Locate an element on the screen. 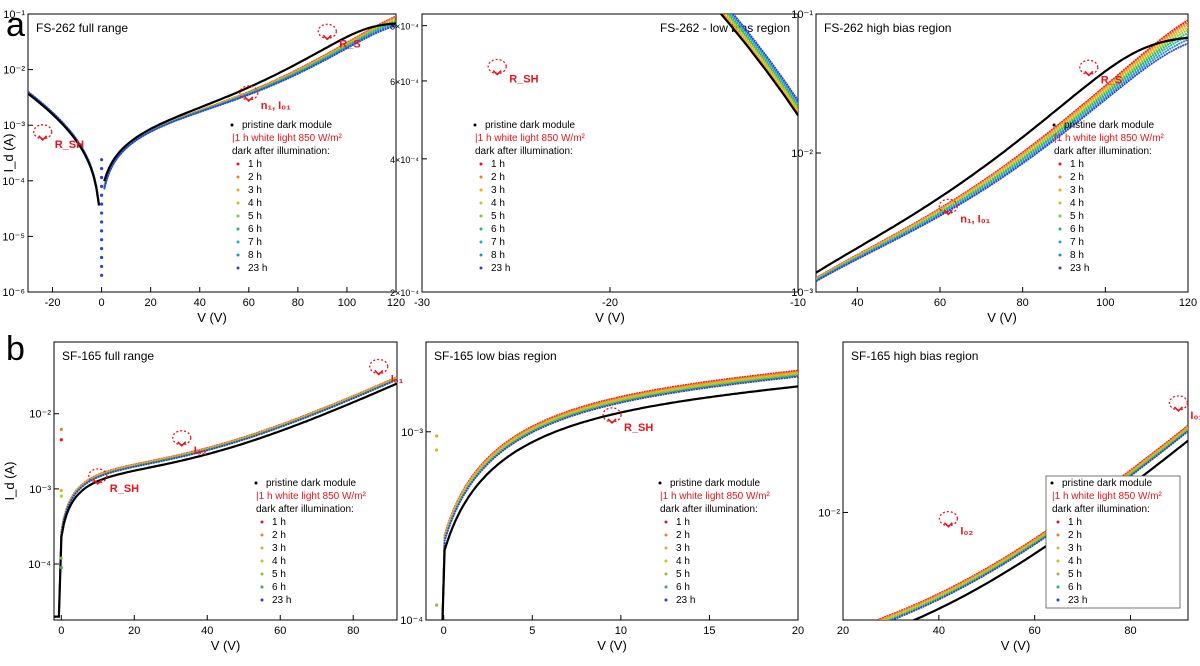  svg-text: 2 h is located at coordinates (1077, 177).